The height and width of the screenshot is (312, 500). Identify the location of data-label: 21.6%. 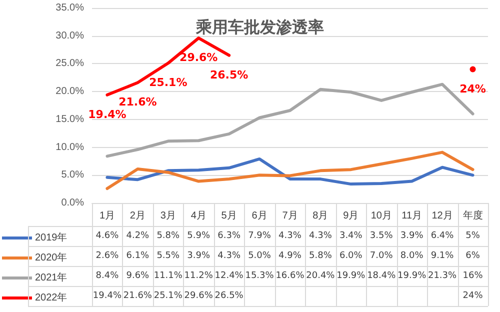
(137, 296).